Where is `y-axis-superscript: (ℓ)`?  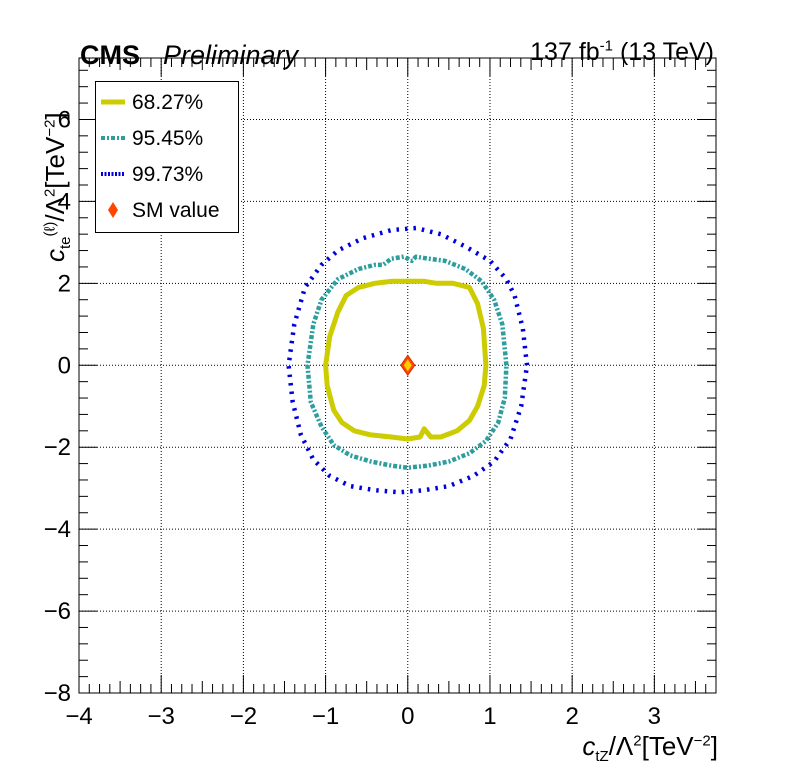
y-axis-superscript: (ℓ) is located at coordinates (50, 229).